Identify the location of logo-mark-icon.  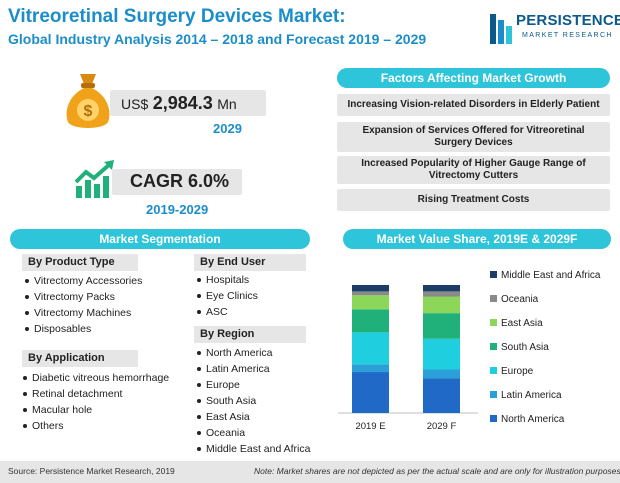
(501, 29).